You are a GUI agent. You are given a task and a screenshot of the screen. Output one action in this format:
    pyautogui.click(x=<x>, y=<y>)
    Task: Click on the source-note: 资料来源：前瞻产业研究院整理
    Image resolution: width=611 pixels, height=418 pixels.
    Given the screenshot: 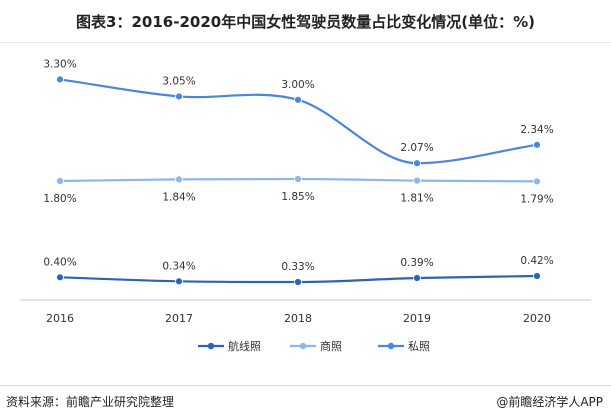 What is the action you would take?
    pyautogui.click(x=90, y=402)
    